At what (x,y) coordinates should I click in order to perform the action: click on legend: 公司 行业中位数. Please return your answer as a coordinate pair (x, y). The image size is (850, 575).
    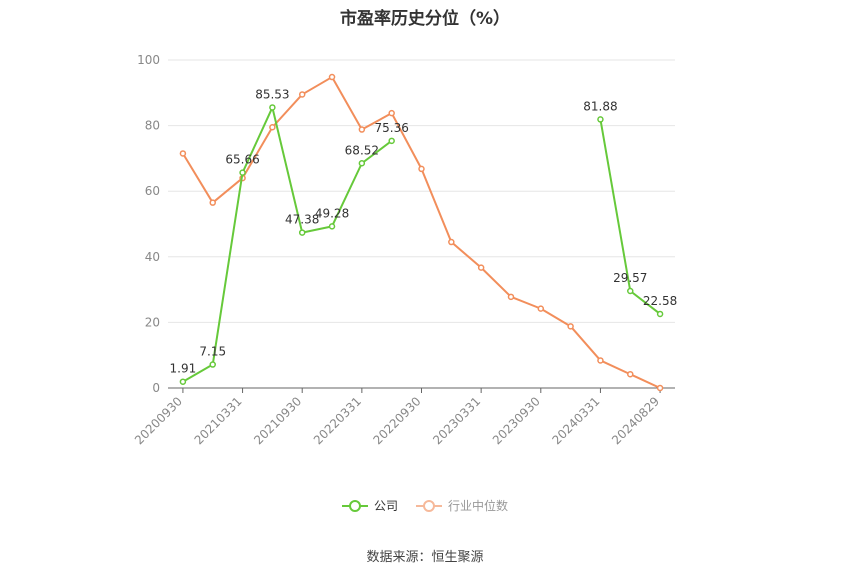
    Looking at the image, I should click on (425, 505).